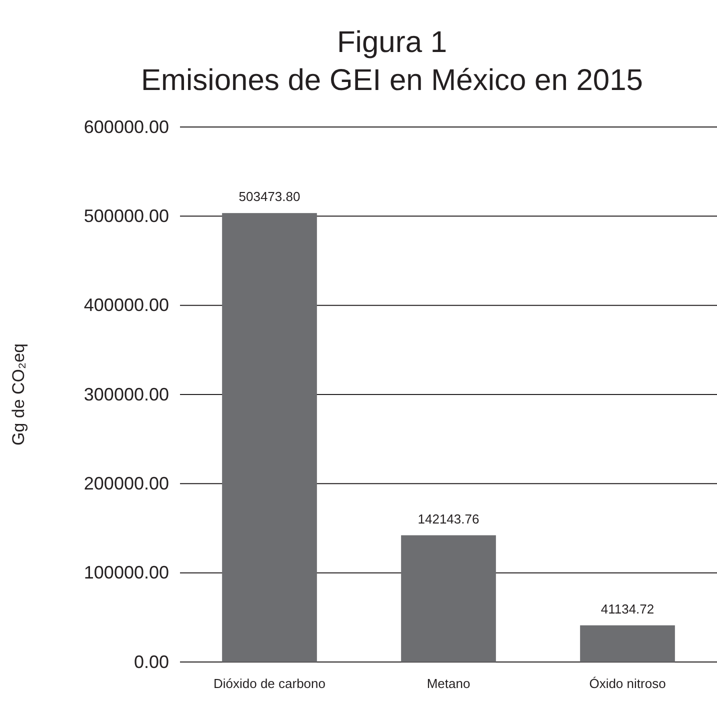 Image resolution: width=717 pixels, height=702 pixels. Describe the element at coordinates (126, 126) in the screenshot. I see `y-tick-label: 600000.00` at that location.